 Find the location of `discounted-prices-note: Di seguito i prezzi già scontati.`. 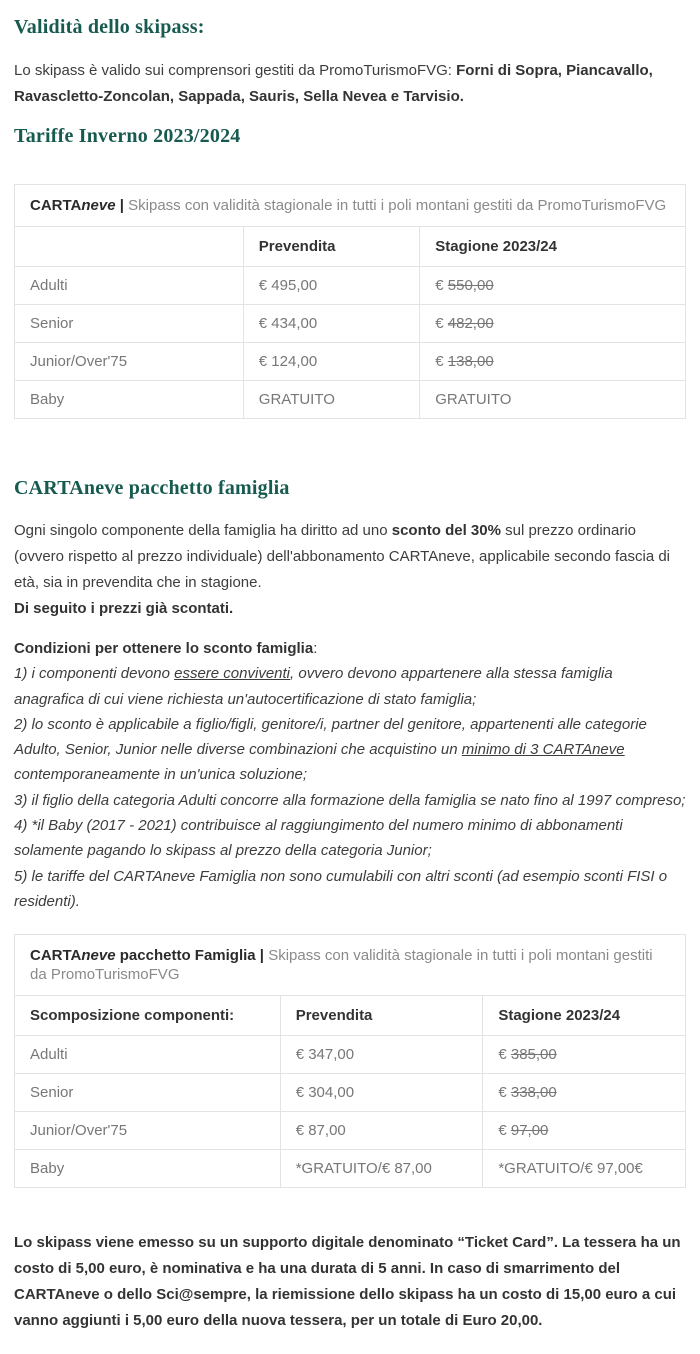

discounted-prices-note: Di seguito i prezzi già scontati. is located at coordinates (124, 608).